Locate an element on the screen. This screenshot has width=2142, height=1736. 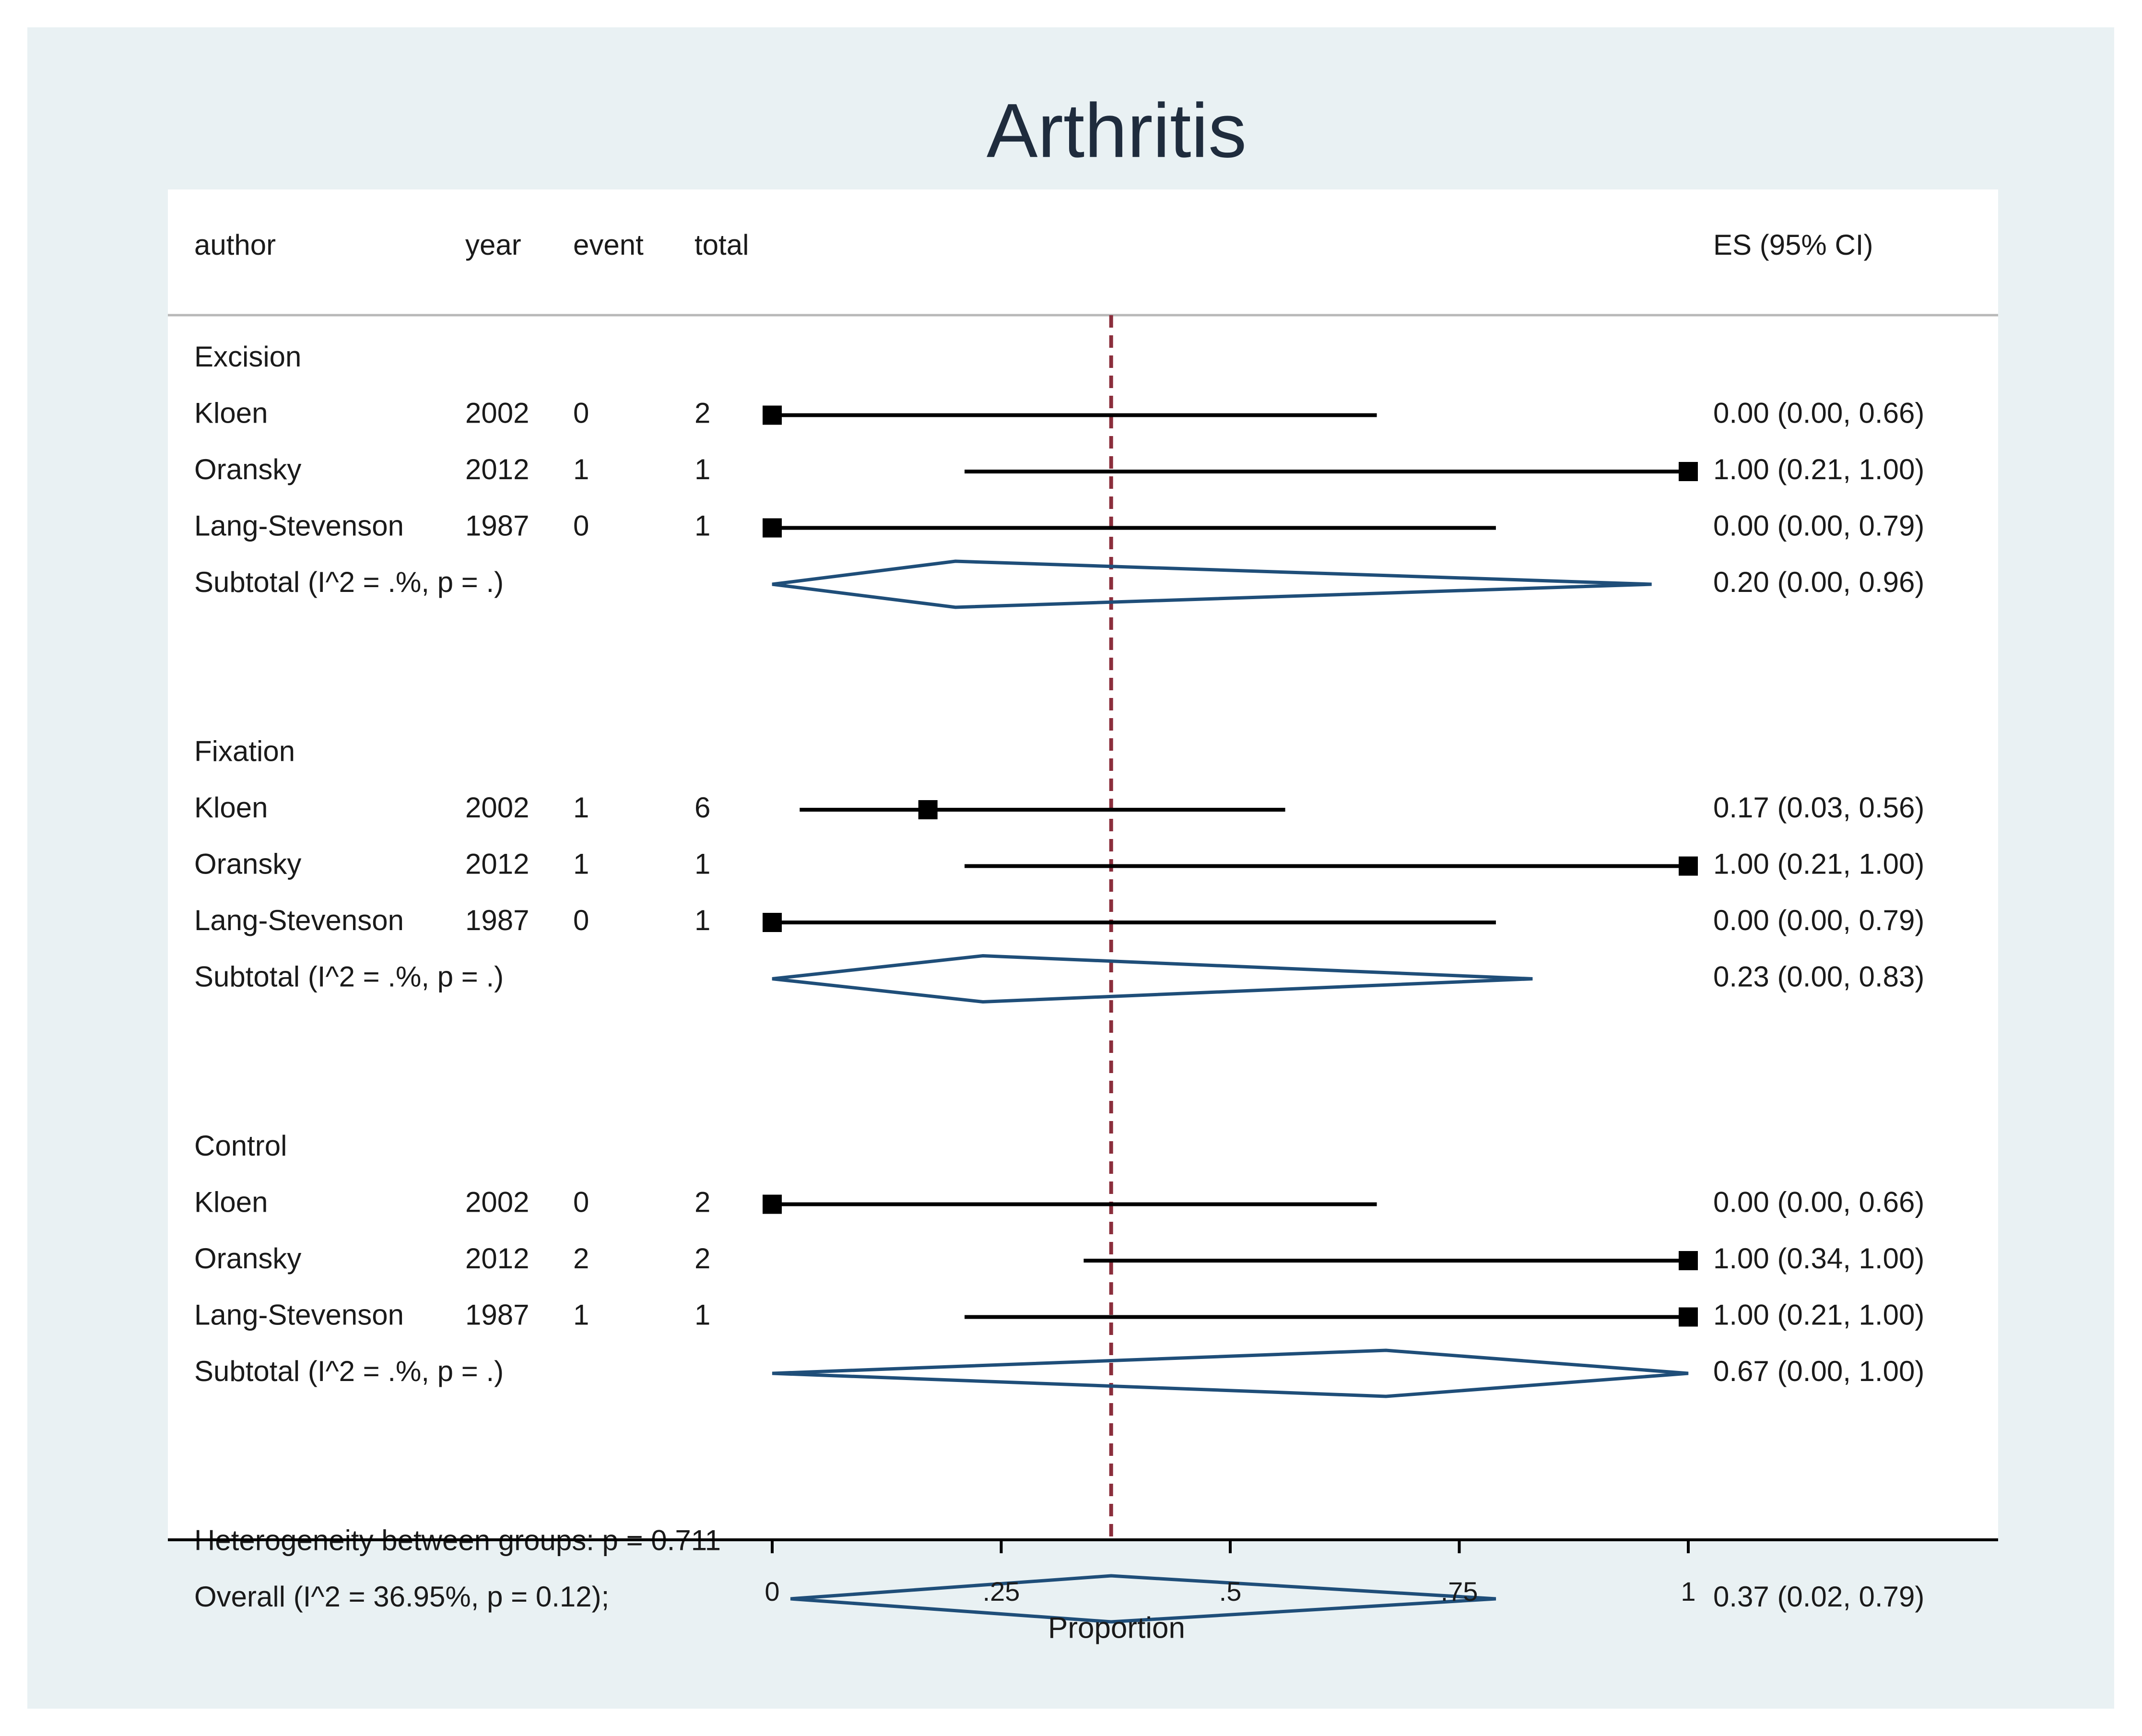
column-header-es: ES (95% CI) is located at coordinates (1793, 245).